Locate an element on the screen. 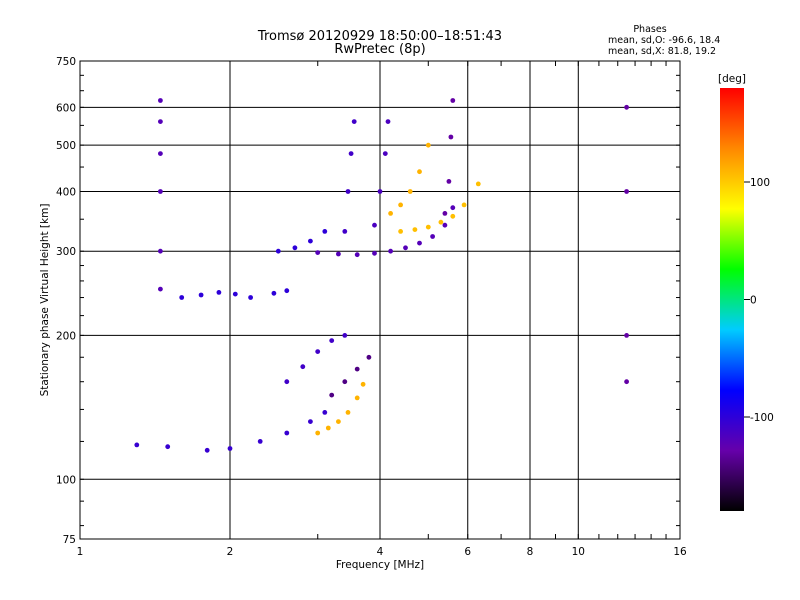 Image resolution: width=800 pixels, height=600 pixels. colorbar-ticks: 100 0 -100 is located at coordinates (759, 300).